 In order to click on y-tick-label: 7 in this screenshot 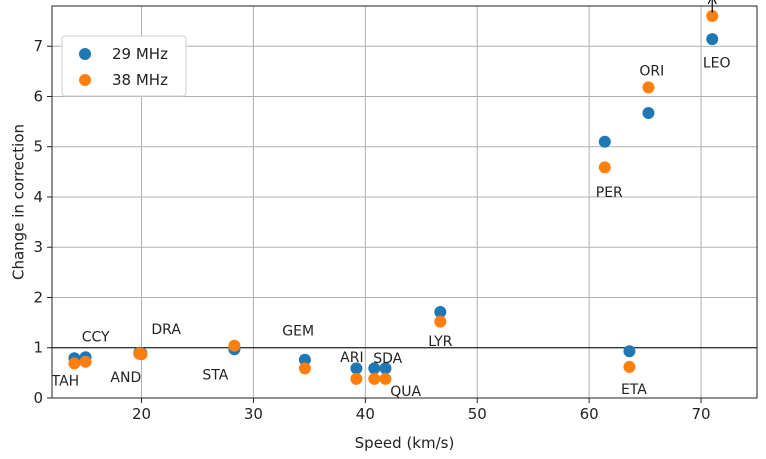, I will do `click(38, 46)`.